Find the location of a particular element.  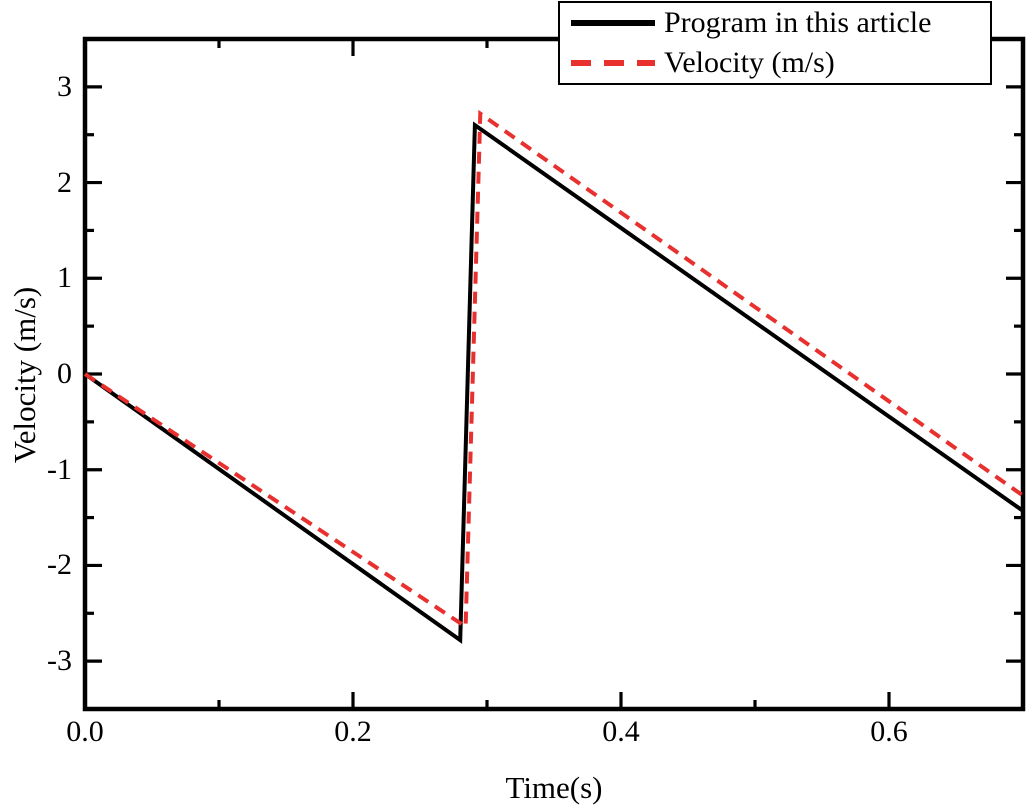

x-axis-title: Time(s) is located at coordinates (554, 787).